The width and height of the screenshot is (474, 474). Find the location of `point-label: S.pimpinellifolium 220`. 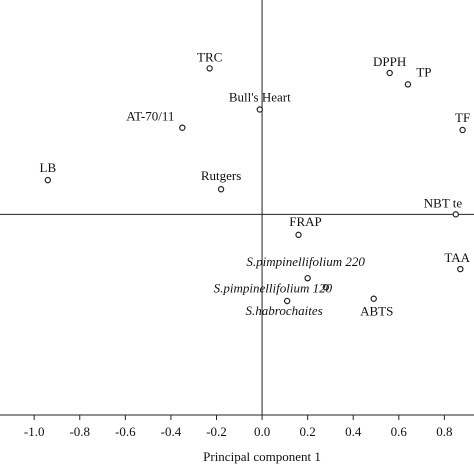

point-label: S.pimpinellifolium 220 is located at coordinates (305, 261).